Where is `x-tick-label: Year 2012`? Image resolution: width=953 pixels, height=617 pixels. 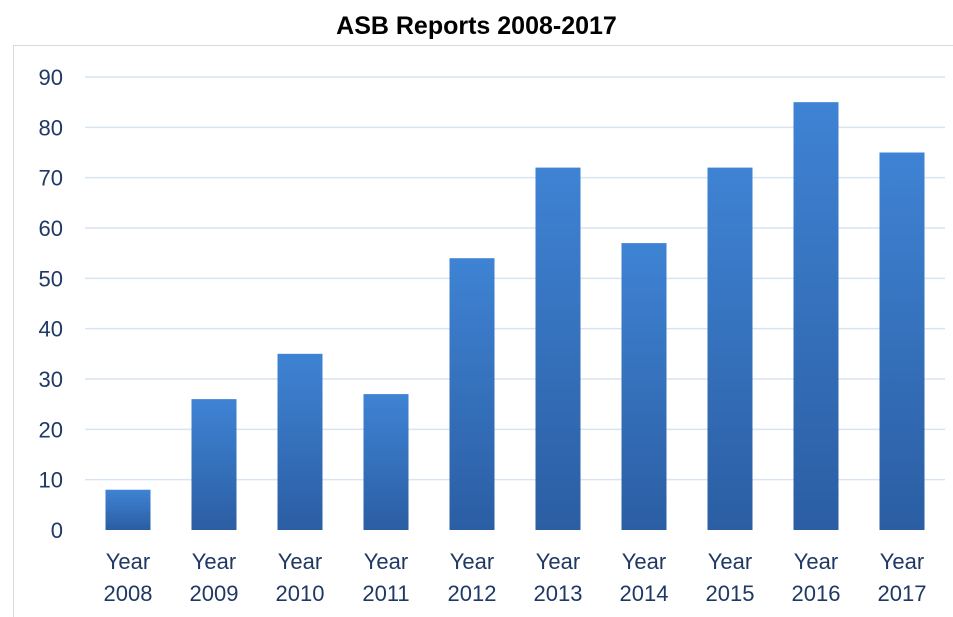
x-tick-label: Year 2012 is located at coordinates (472, 577).